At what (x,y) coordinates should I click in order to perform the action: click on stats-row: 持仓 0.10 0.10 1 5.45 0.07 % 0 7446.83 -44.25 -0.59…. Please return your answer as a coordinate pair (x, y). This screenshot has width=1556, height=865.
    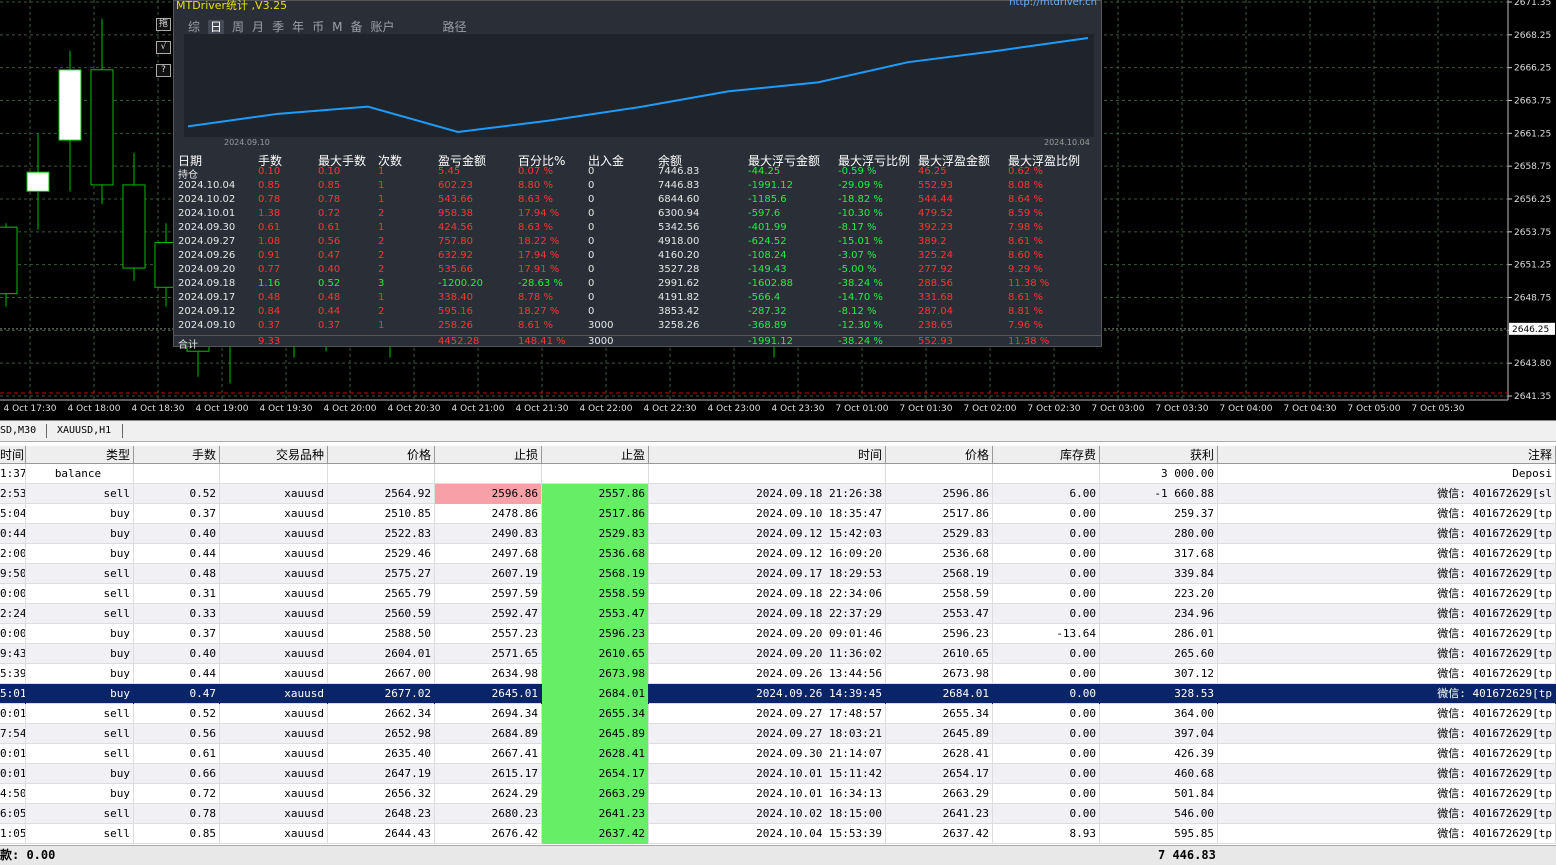
    Looking at the image, I should click on (638, 173).